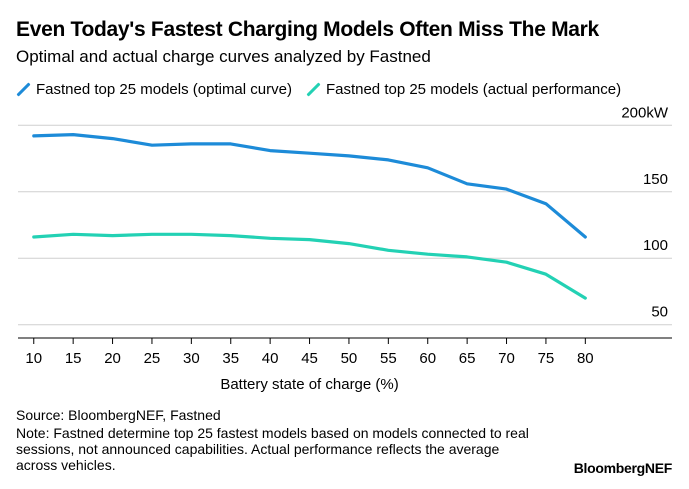 This screenshot has height=489, width=689. What do you see at coordinates (118, 415) in the screenshot?
I see `source-text: Source: BloombergNEF, Fastned` at bounding box center [118, 415].